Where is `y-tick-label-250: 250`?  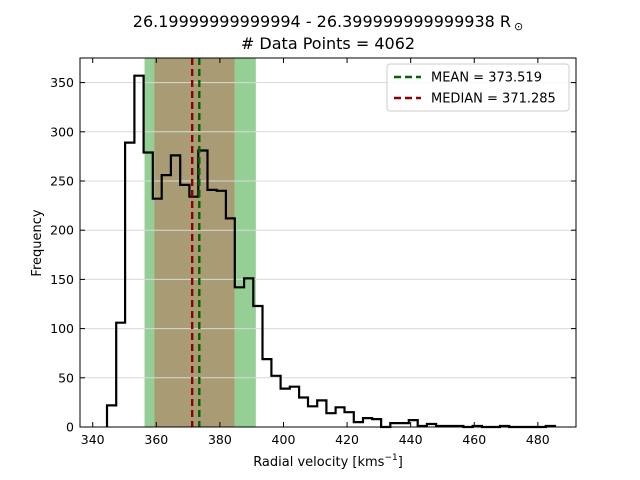 y-tick-label-250: 250 is located at coordinates (62, 181).